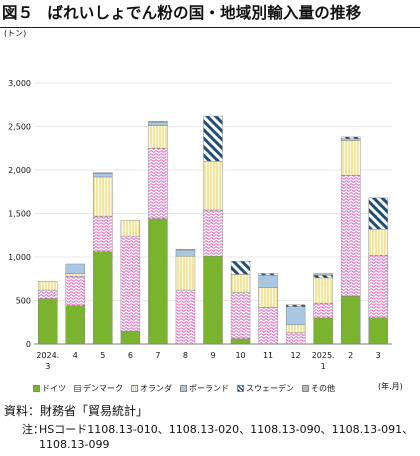  Describe the element at coordinates (350, 355) in the screenshot. I see `x-tick-label: 2` at that location.